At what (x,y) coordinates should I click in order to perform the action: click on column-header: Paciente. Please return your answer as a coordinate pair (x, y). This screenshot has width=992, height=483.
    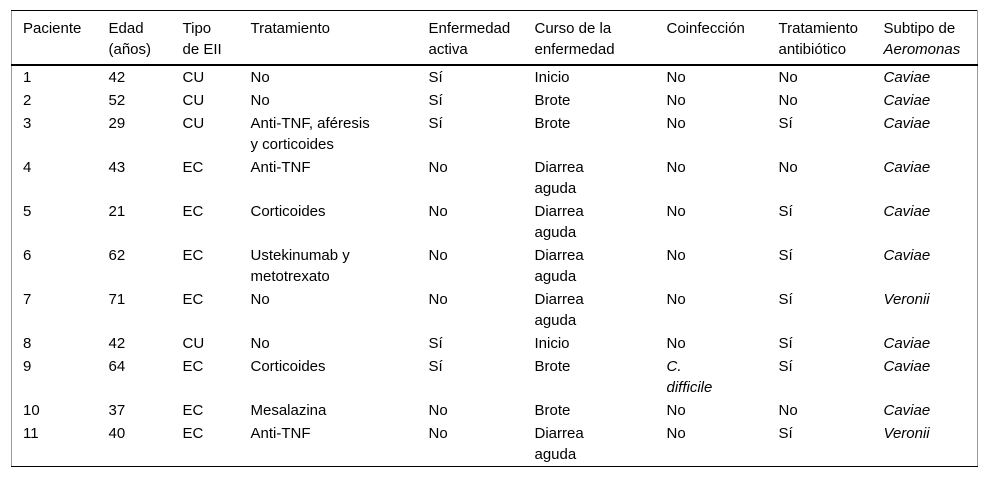
    Looking at the image, I should click on (54, 38).